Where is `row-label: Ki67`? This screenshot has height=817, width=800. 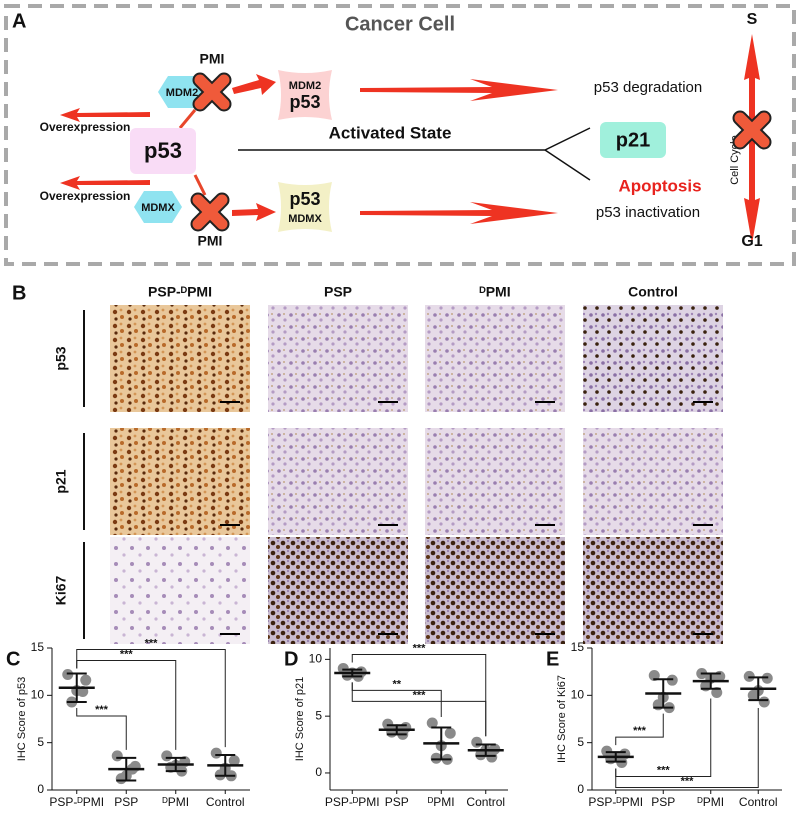
row-label: Ki67 is located at coordinates (61, 591).